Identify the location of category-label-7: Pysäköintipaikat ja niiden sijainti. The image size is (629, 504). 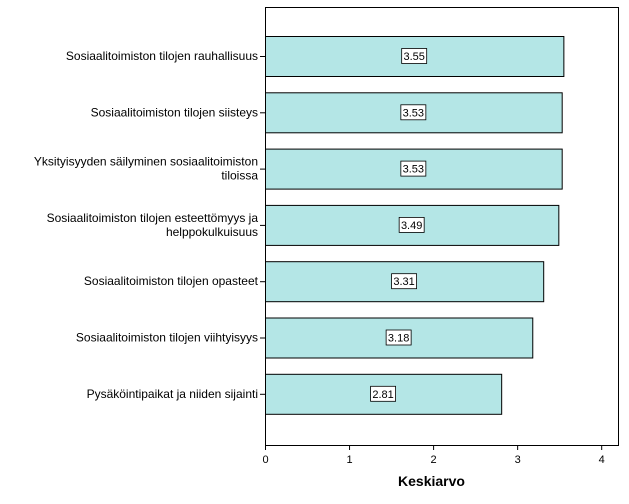
(172, 394).